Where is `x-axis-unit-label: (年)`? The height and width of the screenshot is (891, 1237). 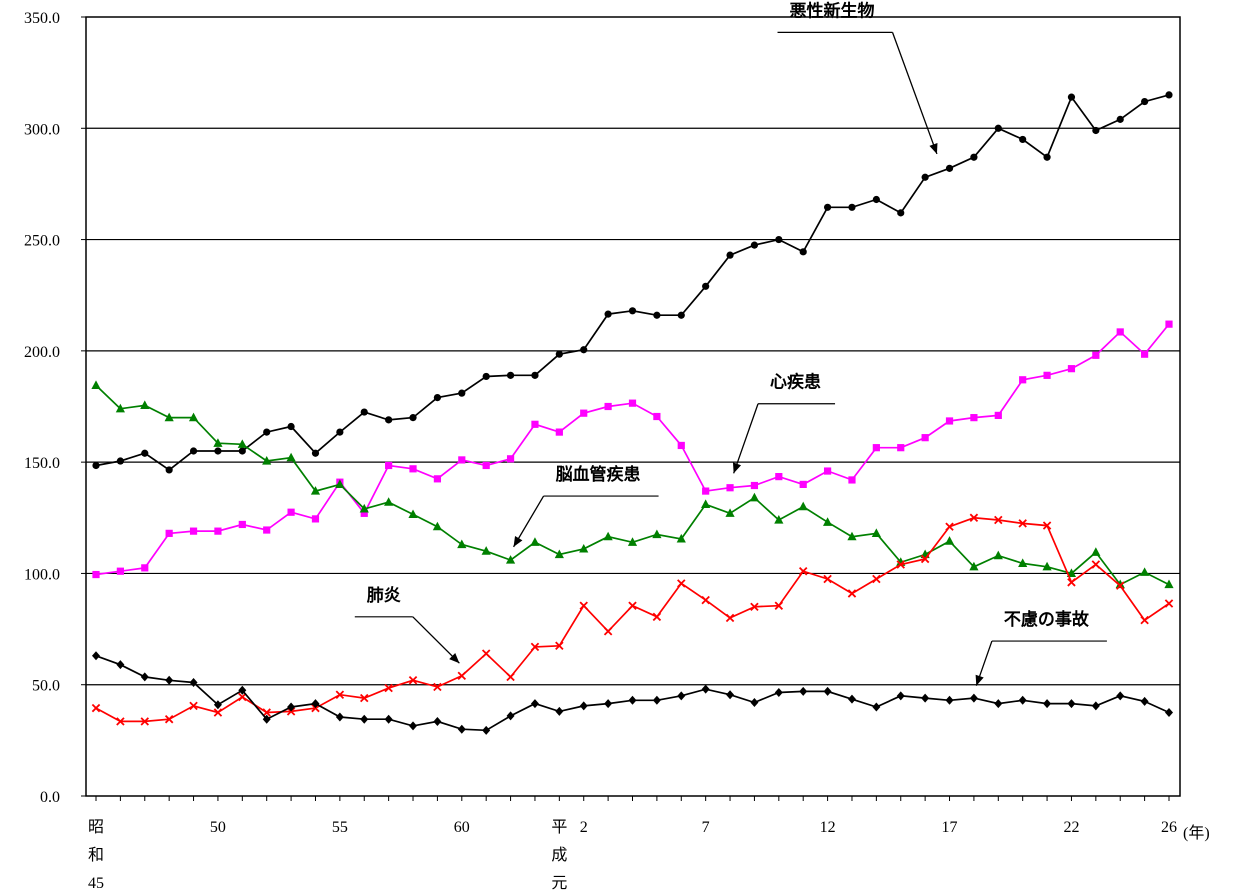 x-axis-unit-label: (年) is located at coordinates (1196, 833).